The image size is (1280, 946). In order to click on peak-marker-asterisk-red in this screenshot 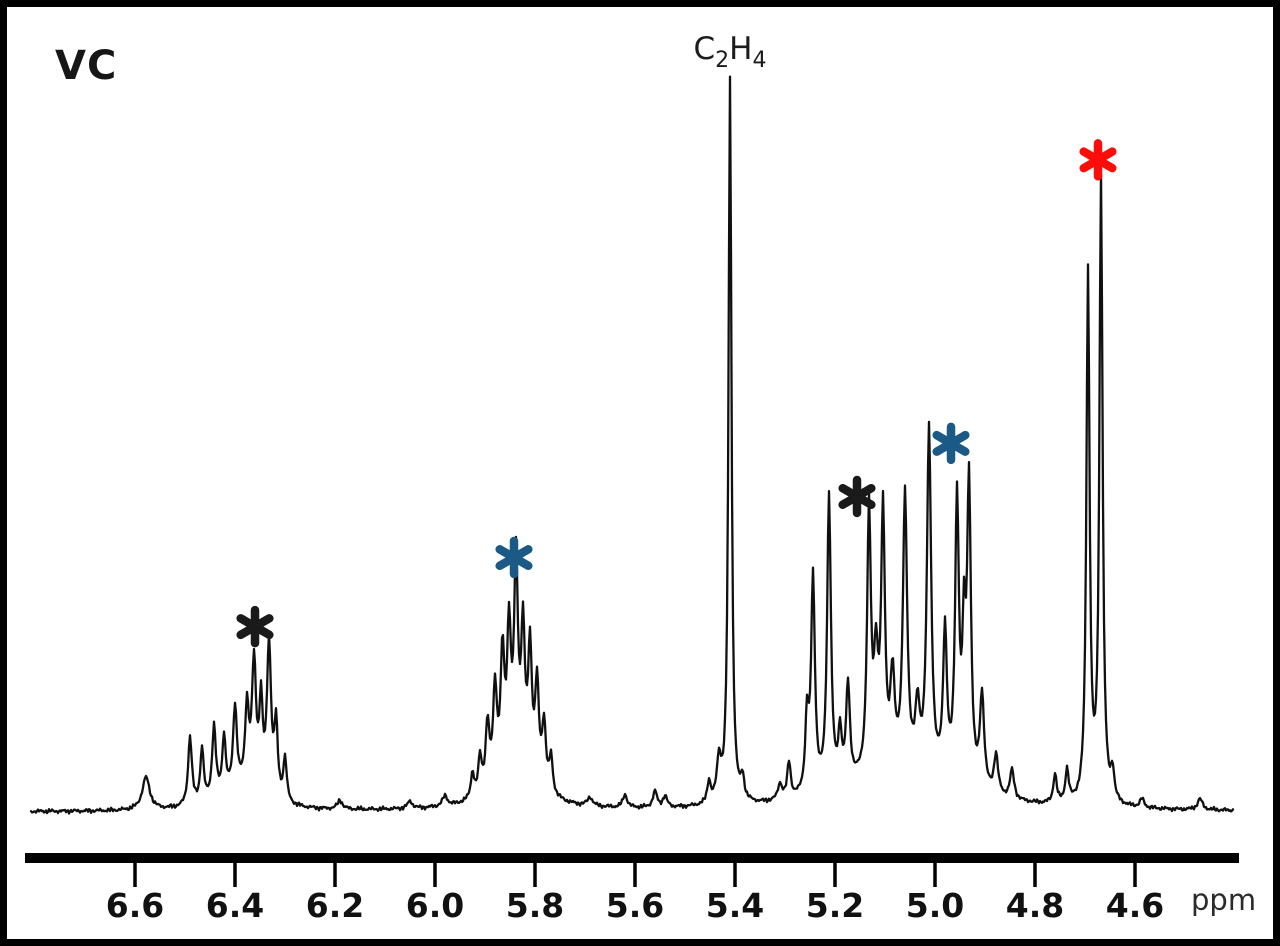, I will do `click(1098, 160)`.